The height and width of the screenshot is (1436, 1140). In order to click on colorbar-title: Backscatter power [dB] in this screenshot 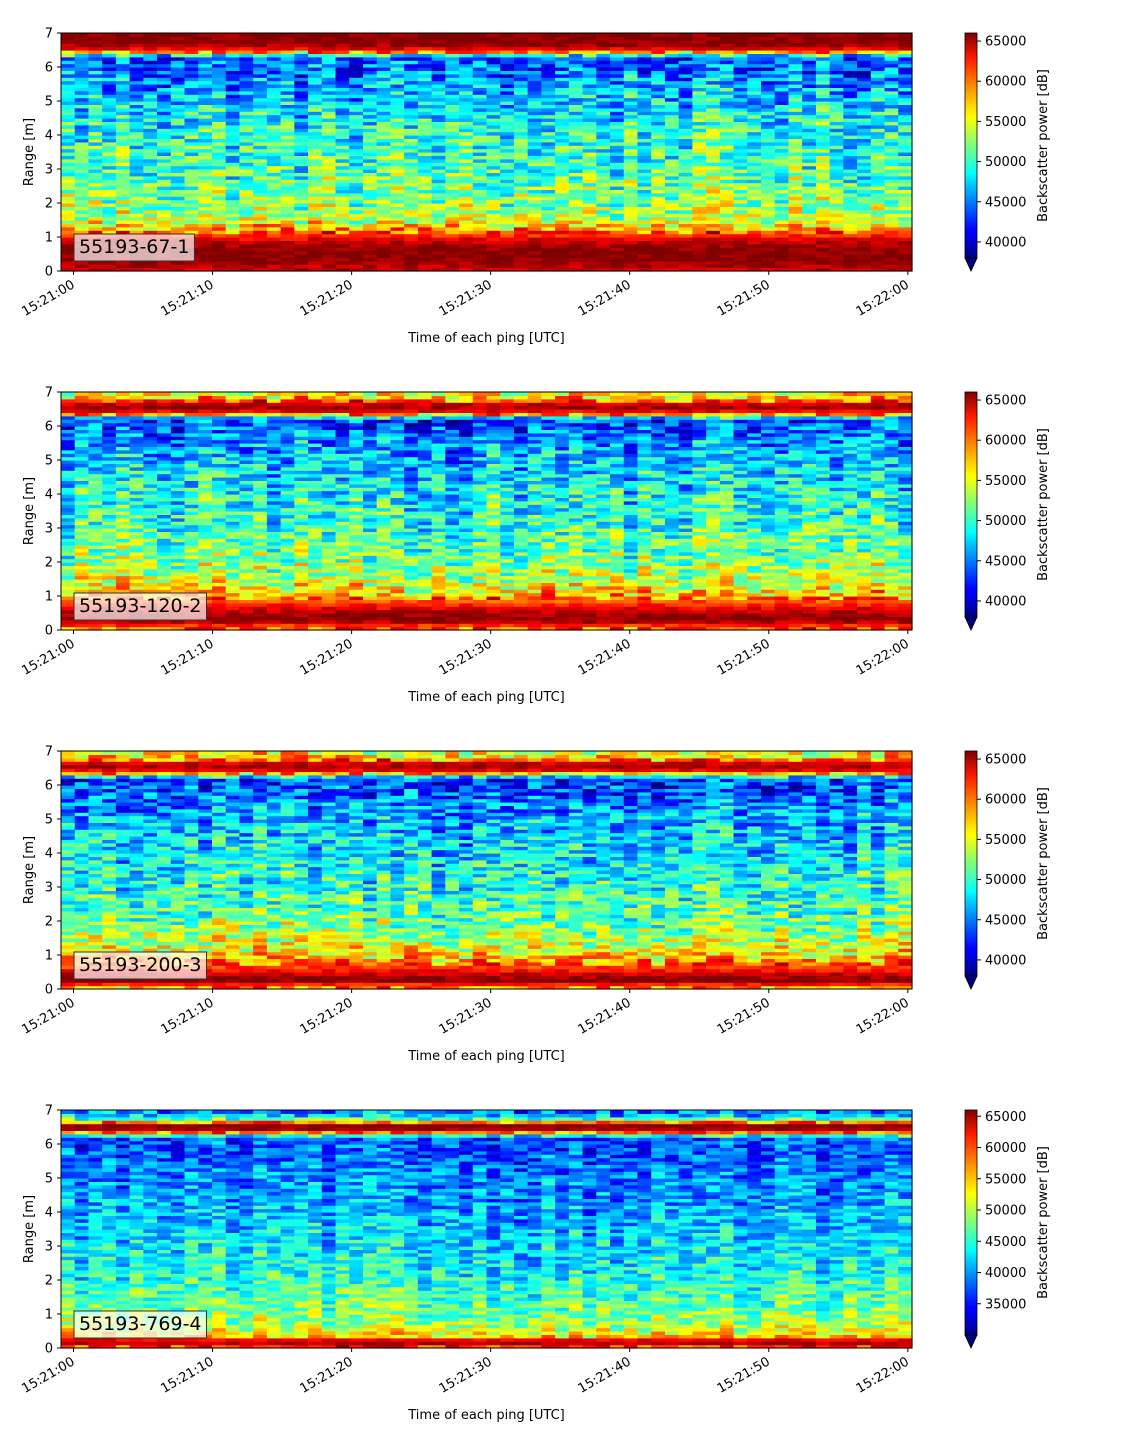, I will do `click(1043, 145)`.